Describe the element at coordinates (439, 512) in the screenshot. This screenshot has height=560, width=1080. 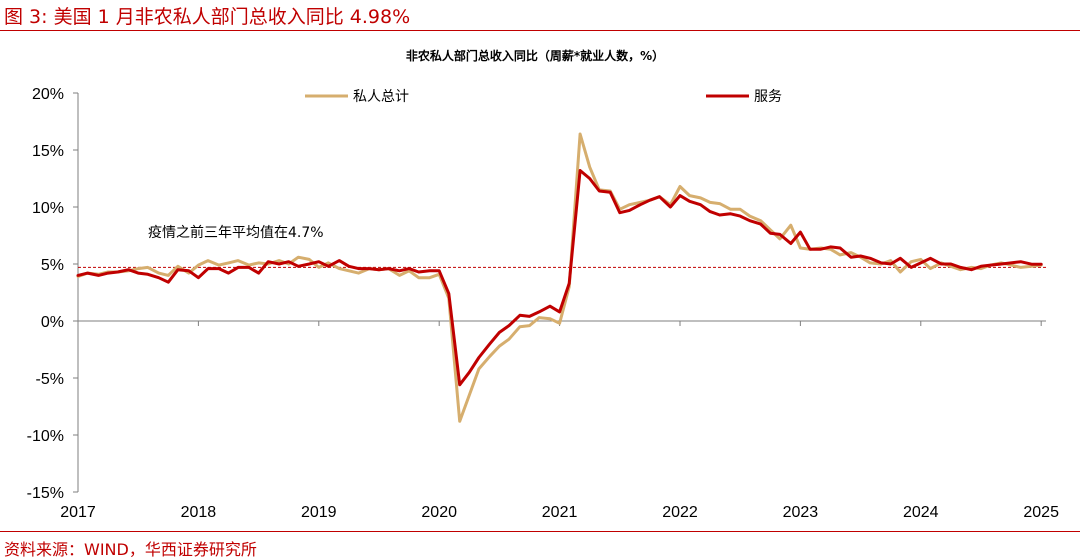
I see `x-tick-label: 2020` at that location.